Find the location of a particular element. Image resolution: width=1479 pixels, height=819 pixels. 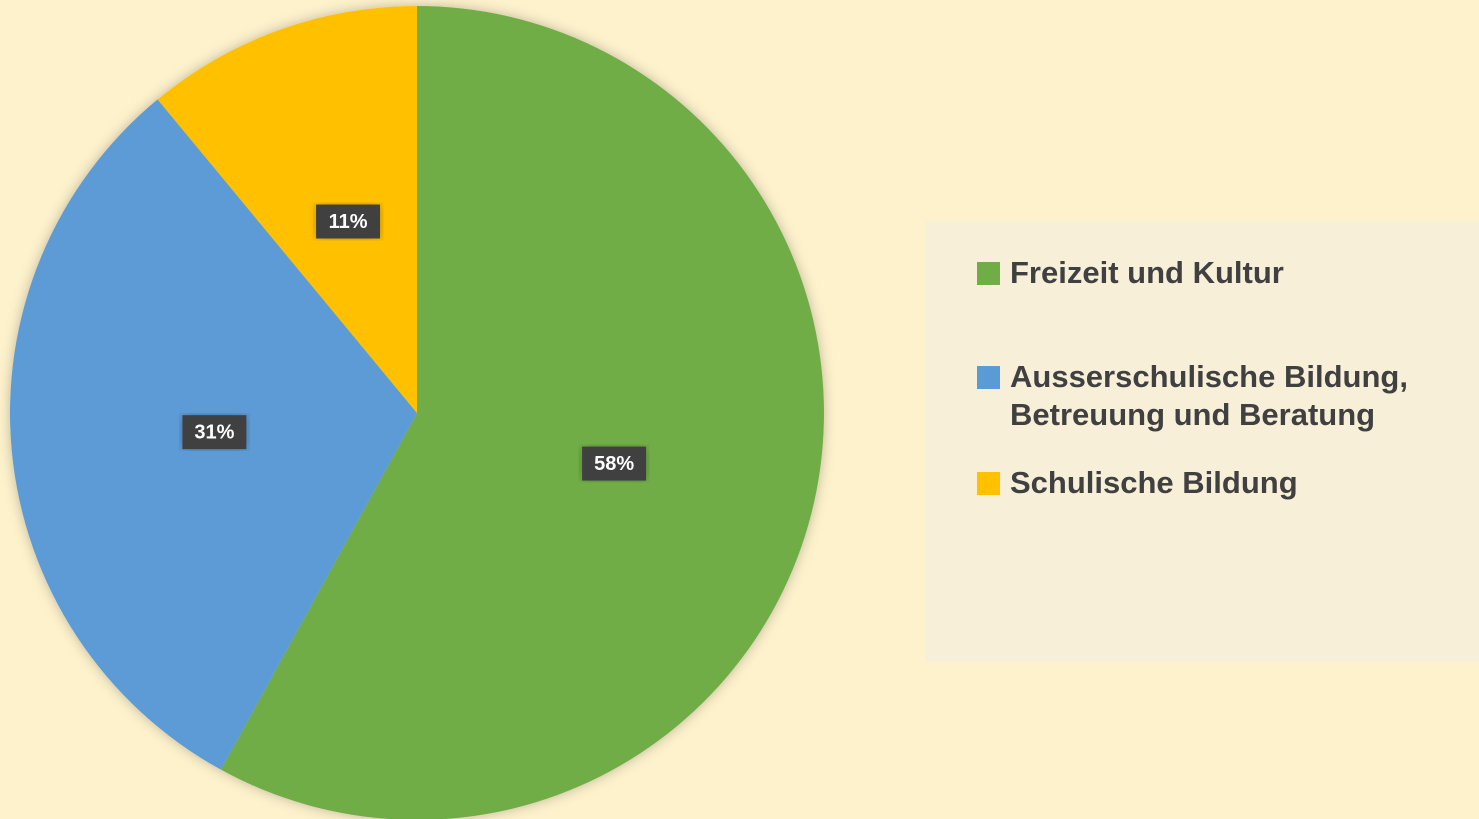

legend-item: Freizeit und Kultur is located at coordinates (1217, 273).